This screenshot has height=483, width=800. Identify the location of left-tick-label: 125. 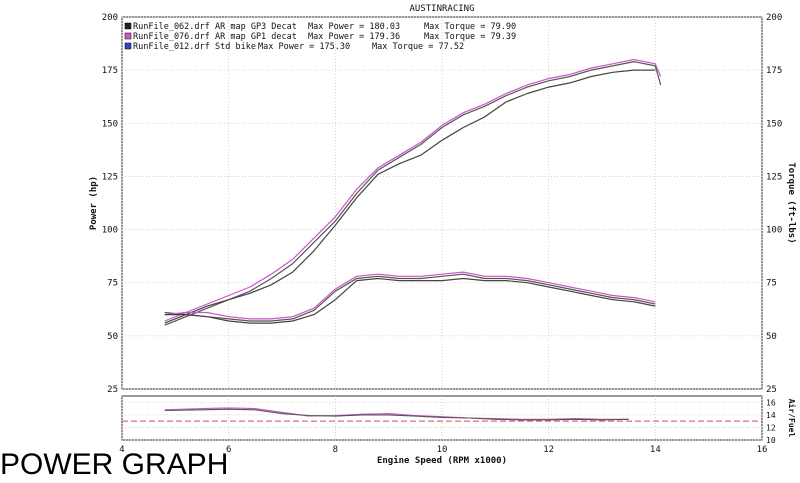
(110, 177).